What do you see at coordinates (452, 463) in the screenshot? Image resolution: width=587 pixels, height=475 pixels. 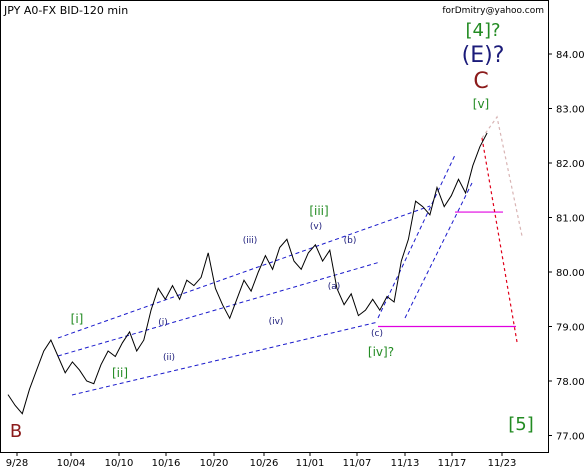 I see `x-tick-label: 11/17` at bounding box center [452, 463].